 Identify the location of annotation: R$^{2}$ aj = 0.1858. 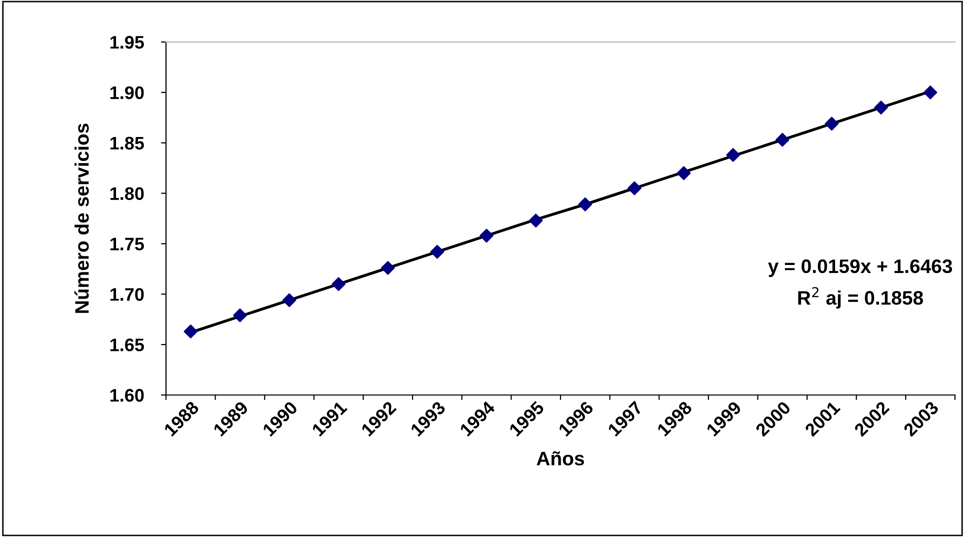
(861, 298).